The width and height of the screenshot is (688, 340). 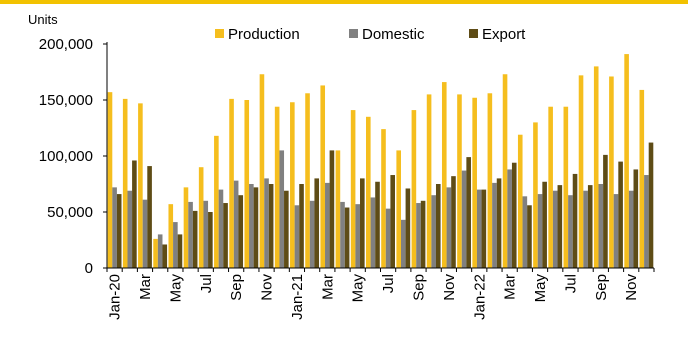 I want to click on legend-swatch-domestic, so click(x=353, y=33).